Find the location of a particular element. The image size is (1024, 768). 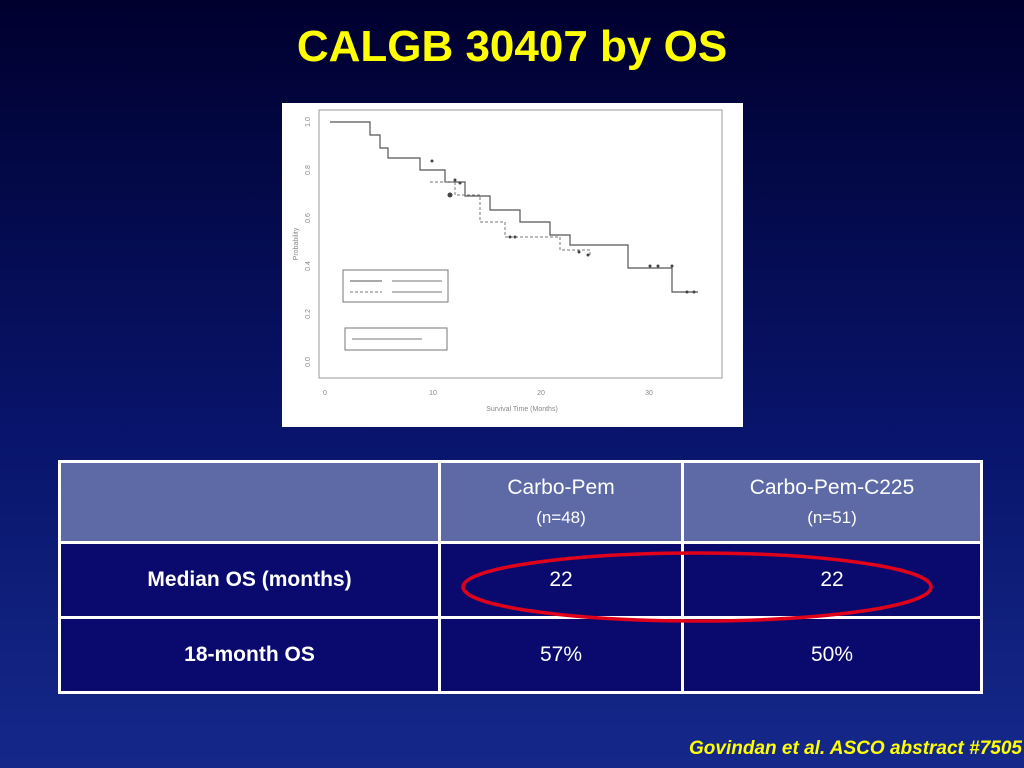

header-cell: Carbo-Pem-C225 (n=51) is located at coordinates (832, 502).